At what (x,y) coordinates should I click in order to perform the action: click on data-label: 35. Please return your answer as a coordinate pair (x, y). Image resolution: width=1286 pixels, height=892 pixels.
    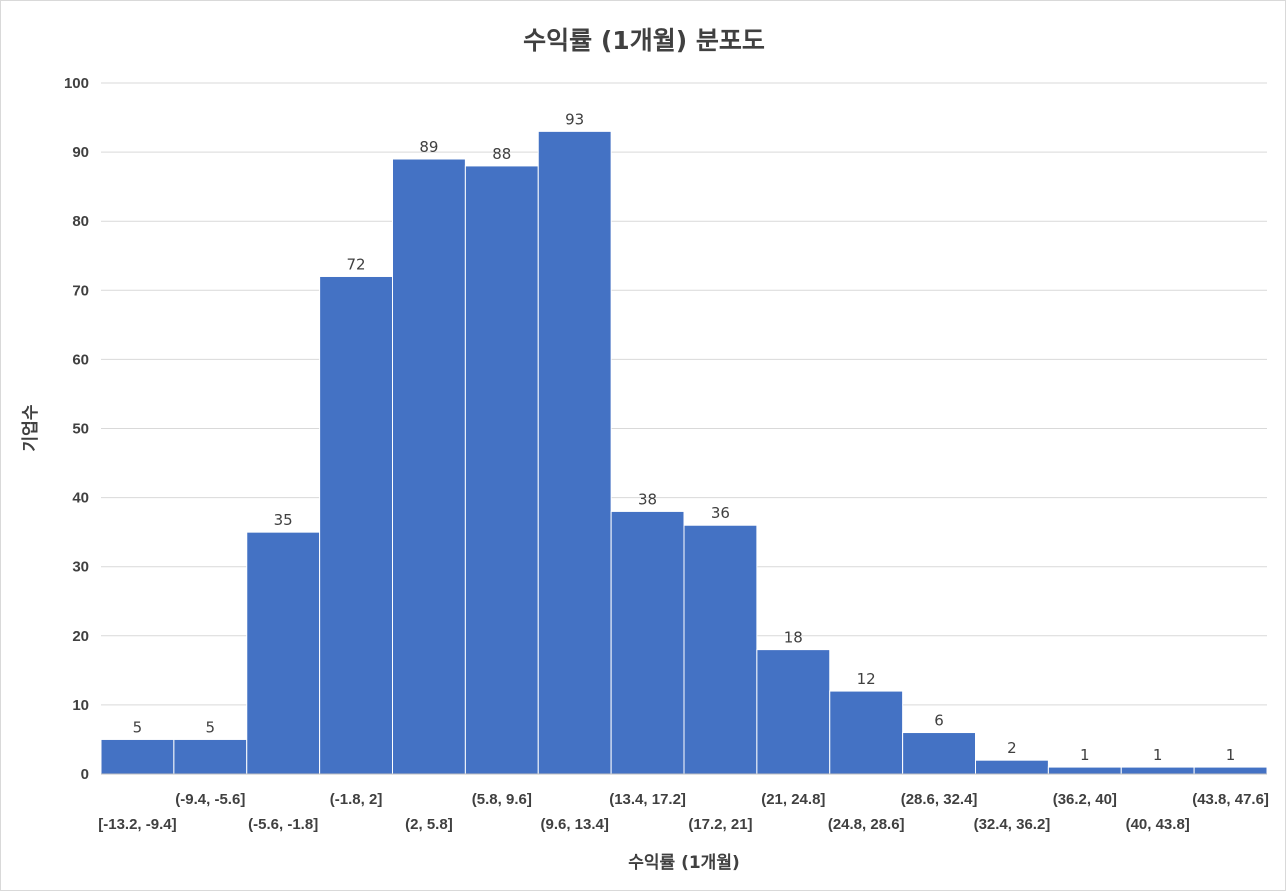
    Looking at the image, I should click on (283, 520).